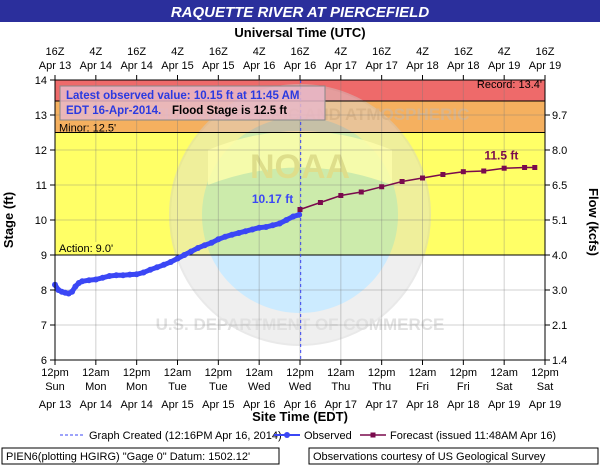 This screenshot has width=600, height=465. I want to click on footer-right-box, so click(453, 456).